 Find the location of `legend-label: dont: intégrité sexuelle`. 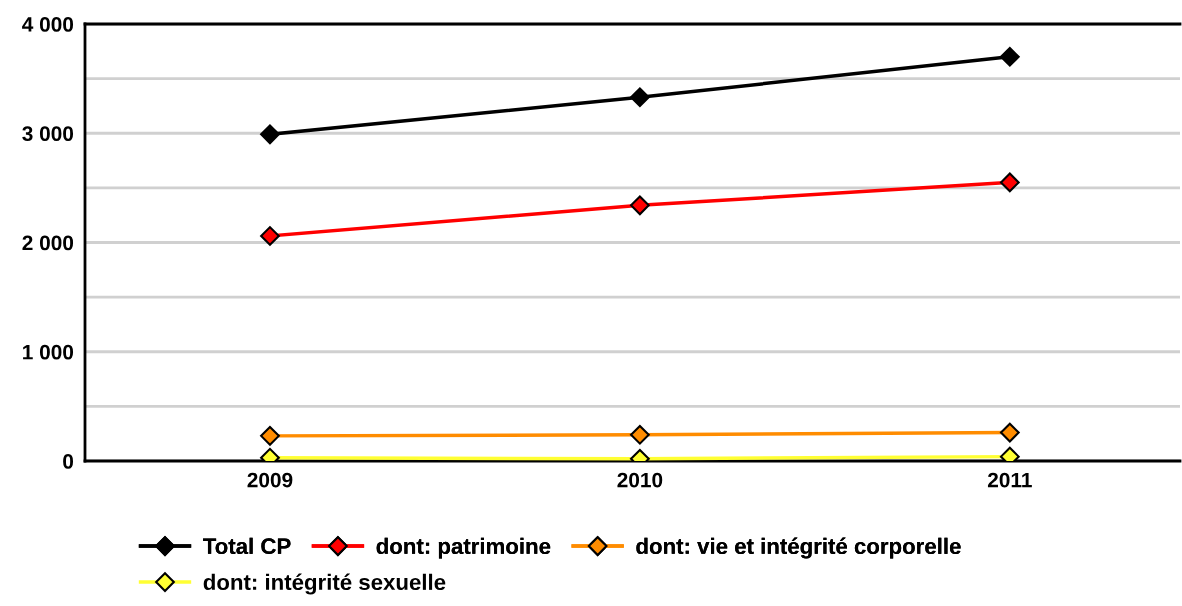

legend-label: dont: intégrité sexuelle is located at coordinates (324, 584).